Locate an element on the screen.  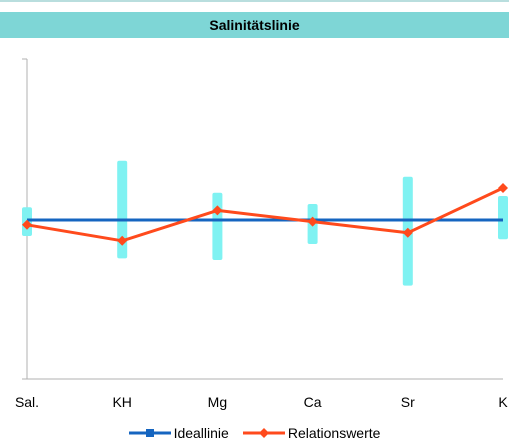
legend-label-relationswerte: Relationswerte is located at coordinates (334, 433).